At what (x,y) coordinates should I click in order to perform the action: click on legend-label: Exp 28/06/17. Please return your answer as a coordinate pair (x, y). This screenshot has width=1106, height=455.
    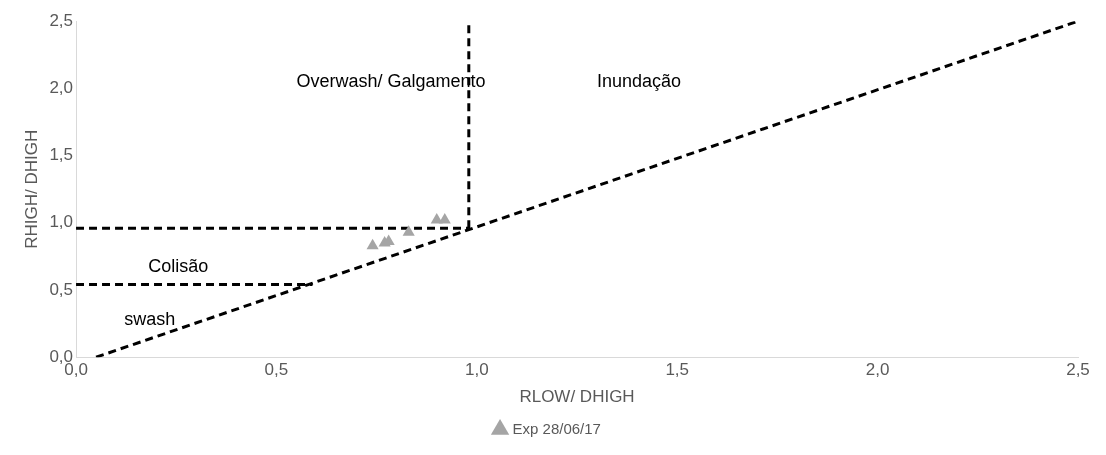
    Looking at the image, I should click on (556, 428).